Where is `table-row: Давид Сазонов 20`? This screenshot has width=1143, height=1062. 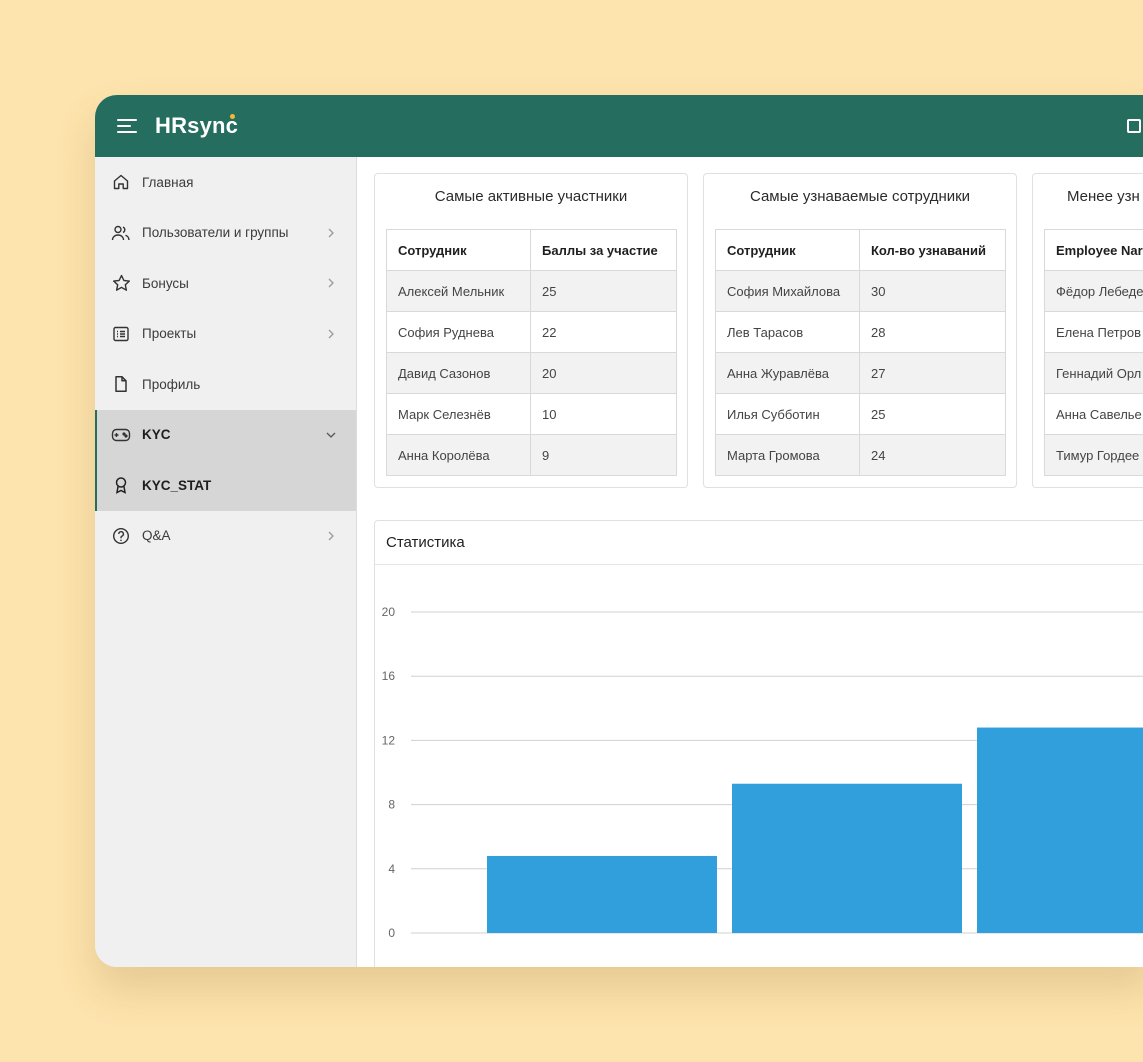 table-row: Давид Сазонов 20 is located at coordinates (531, 373).